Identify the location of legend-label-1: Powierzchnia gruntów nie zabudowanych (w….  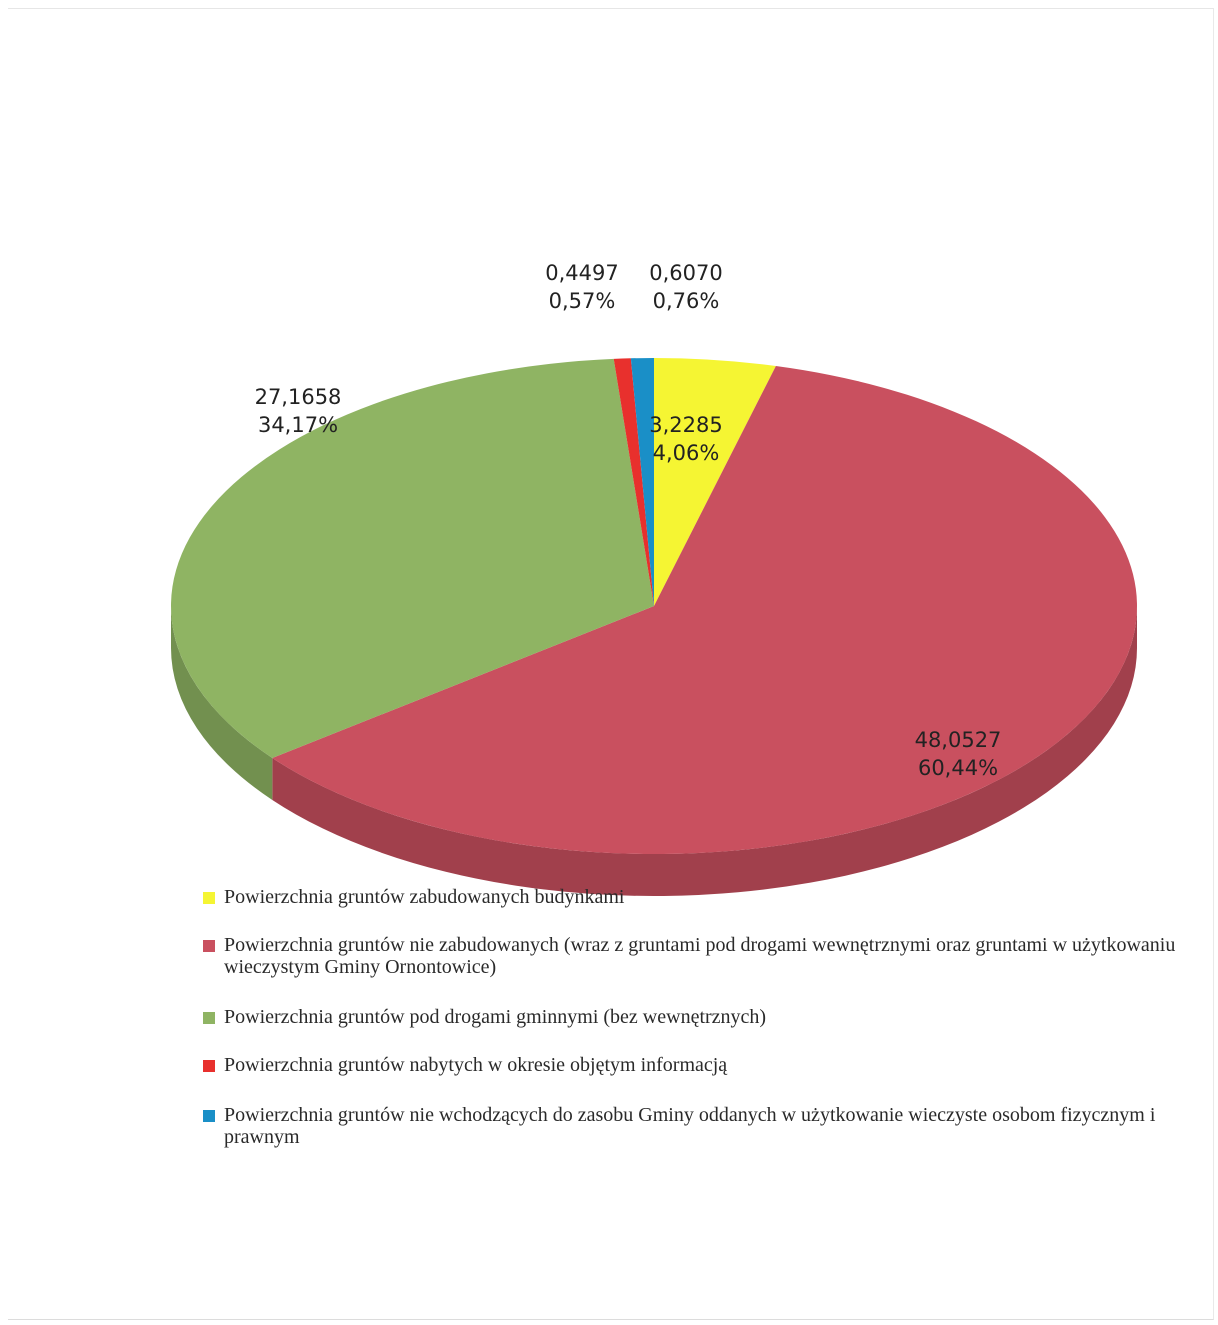
(700, 956).